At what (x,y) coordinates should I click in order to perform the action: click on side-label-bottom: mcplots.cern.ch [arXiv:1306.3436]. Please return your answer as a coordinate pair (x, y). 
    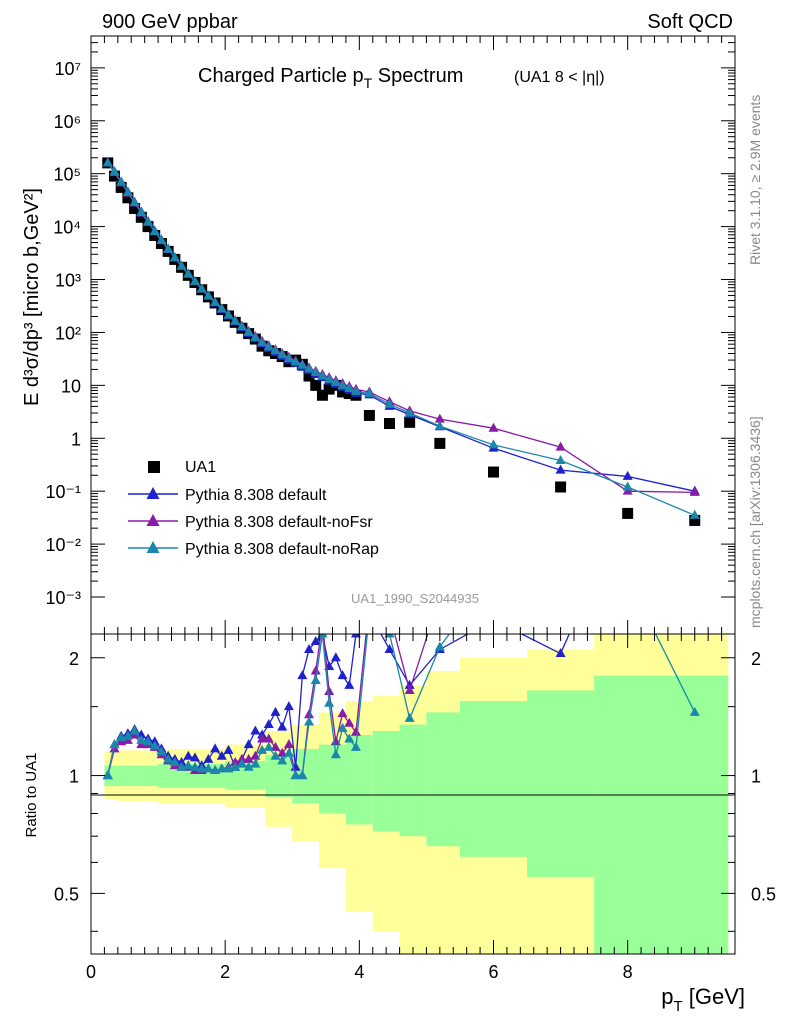
    Looking at the image, I should click on (755, 522).